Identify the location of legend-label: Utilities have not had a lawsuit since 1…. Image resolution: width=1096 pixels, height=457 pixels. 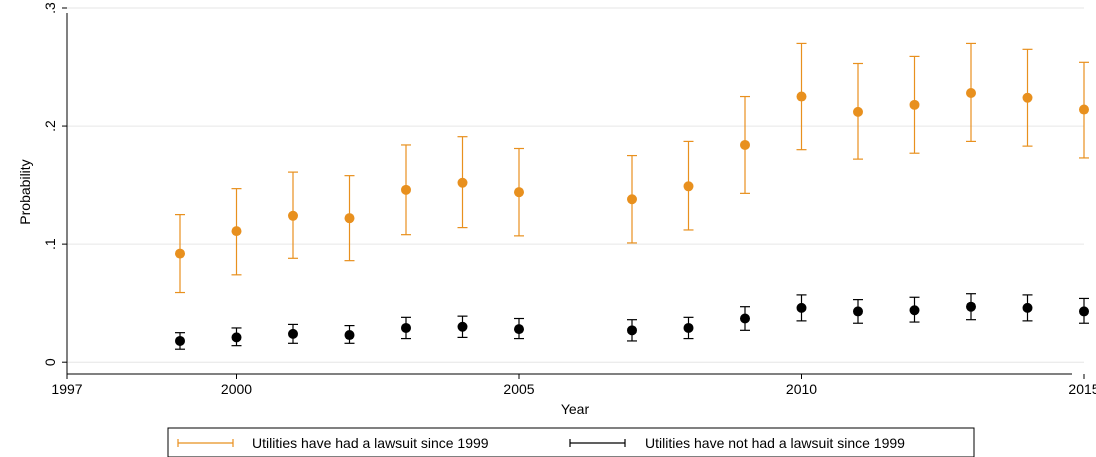
(775, 443).